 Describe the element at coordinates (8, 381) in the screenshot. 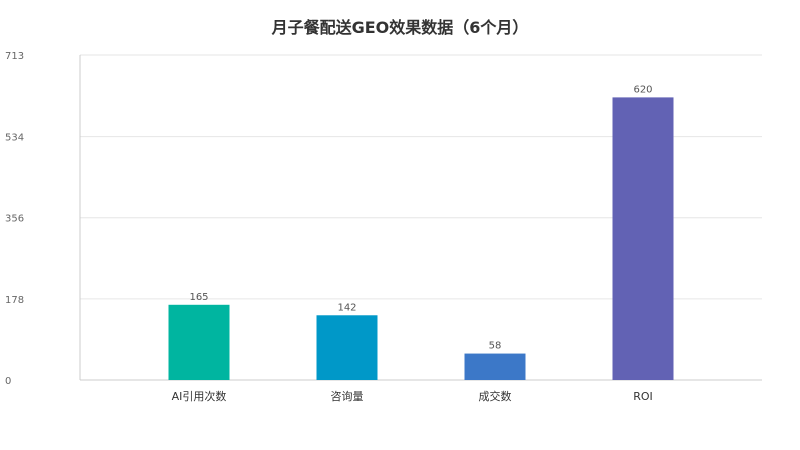

I see `y-tick-label: 0` at that location.